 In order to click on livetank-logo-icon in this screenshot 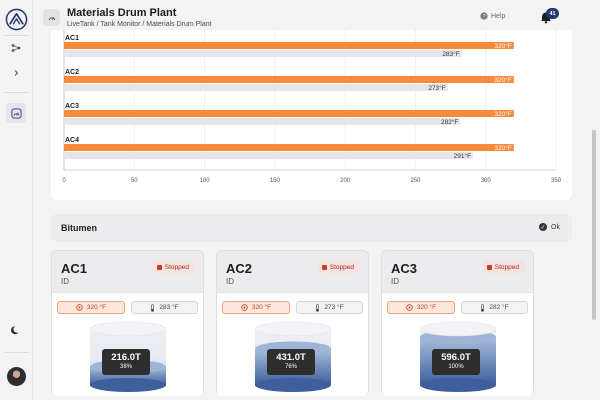, I will do `click(16, 19)`.